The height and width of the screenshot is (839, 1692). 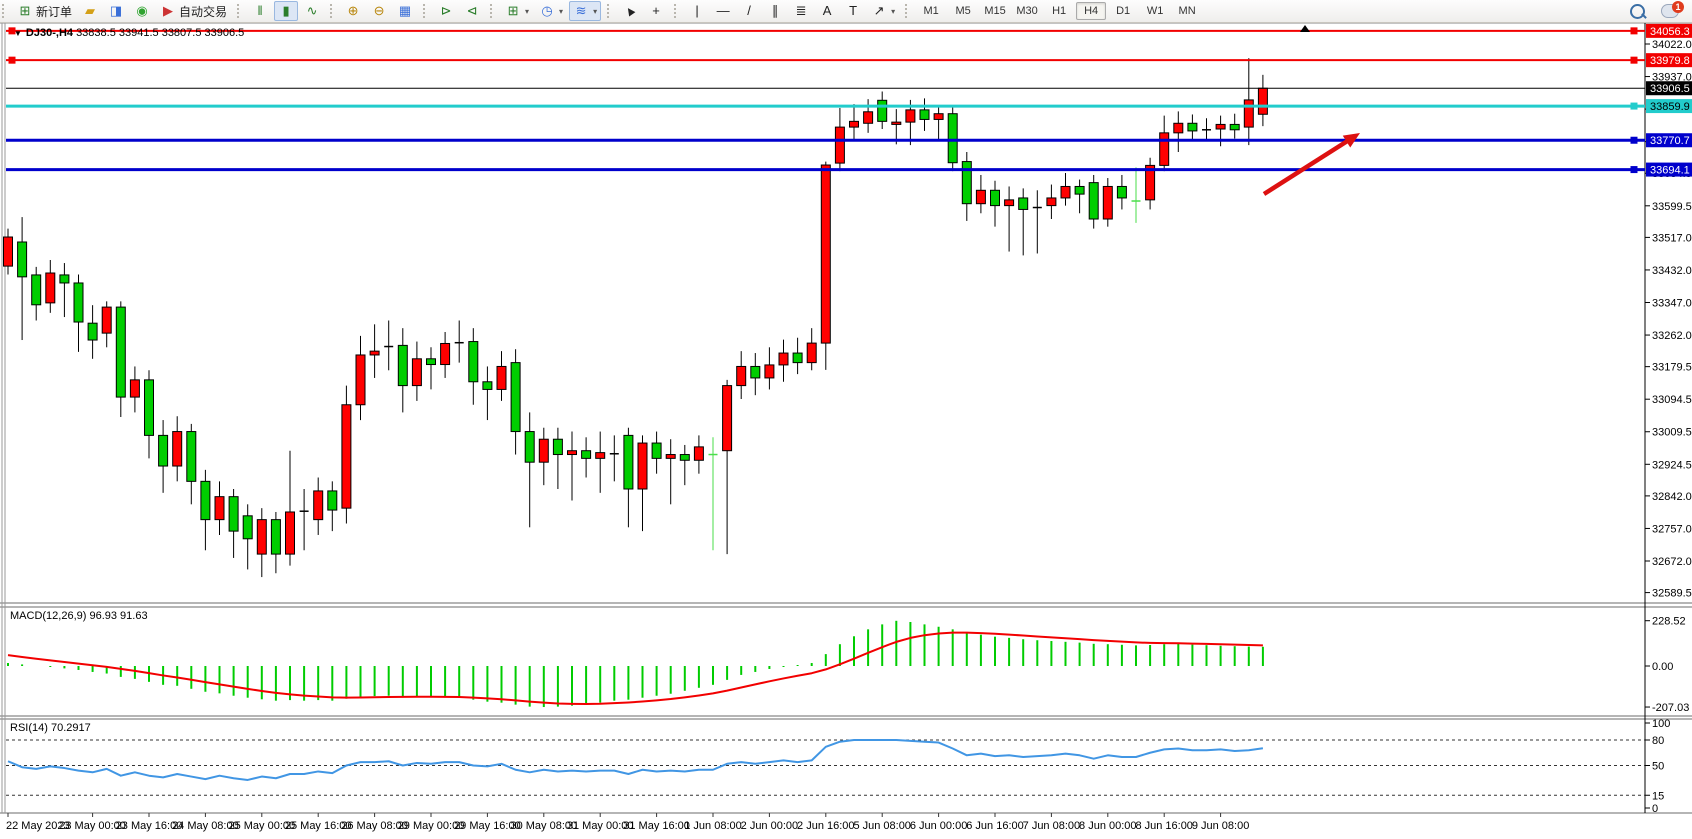 What do you see at coordinates (1187, 11) in the screenshot?
I see `timeframe-mn: MN` at bounding box center [1187, 11].